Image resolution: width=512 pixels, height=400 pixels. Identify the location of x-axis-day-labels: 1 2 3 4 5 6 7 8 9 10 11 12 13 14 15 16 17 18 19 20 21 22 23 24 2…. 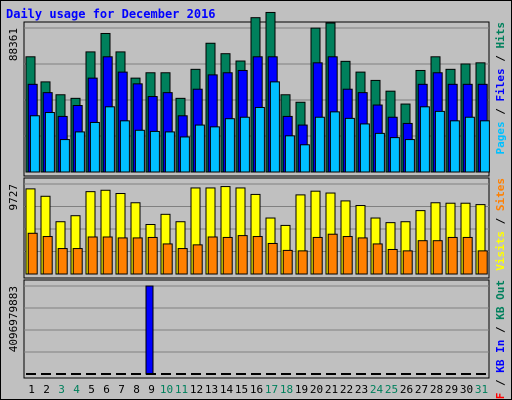
(258, 389).